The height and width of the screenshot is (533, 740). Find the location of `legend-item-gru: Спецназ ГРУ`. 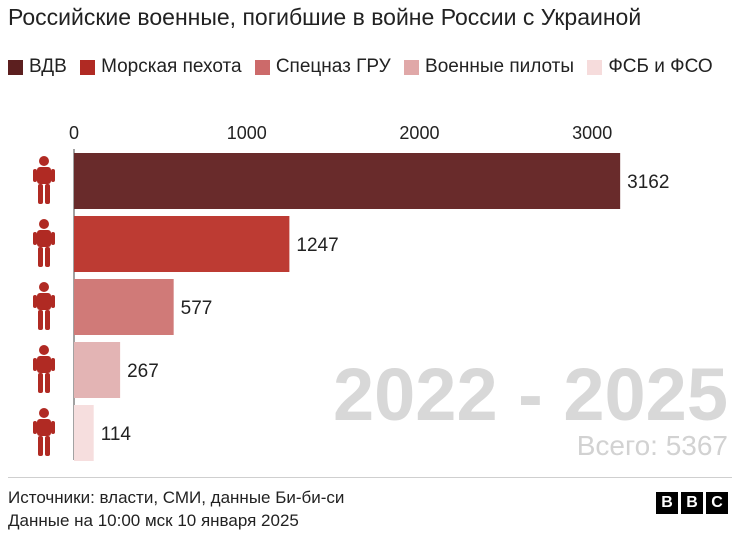

legend-item-gru: Спецназ ГРУ is located at coordinates (322, 67).